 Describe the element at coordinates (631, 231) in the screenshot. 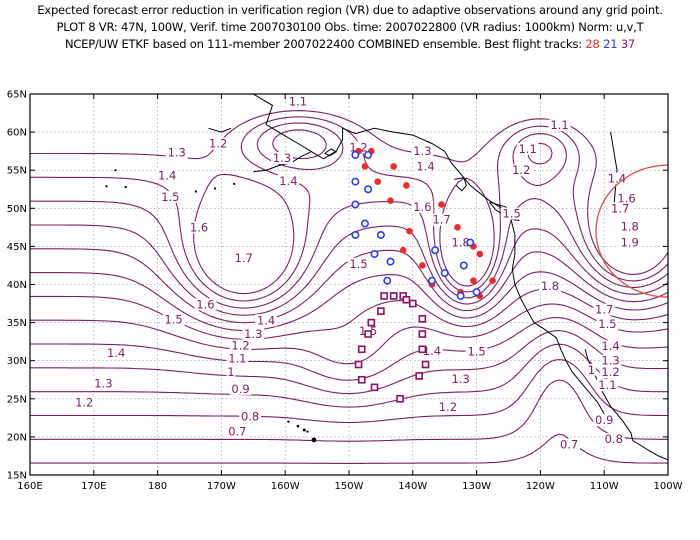

I see `verification-circle` at that location.